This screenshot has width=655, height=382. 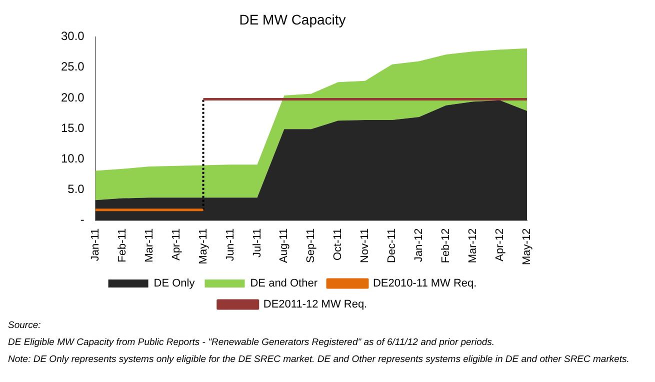 What do you see at coordinates (338, 244) in the screenshot?
I see `x-tick-label: Oct-11` at bounding box center [338, 244].